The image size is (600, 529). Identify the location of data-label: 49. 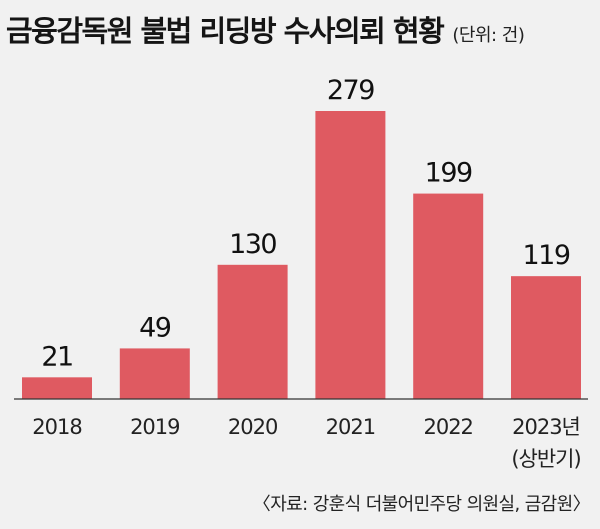
(155, 327).